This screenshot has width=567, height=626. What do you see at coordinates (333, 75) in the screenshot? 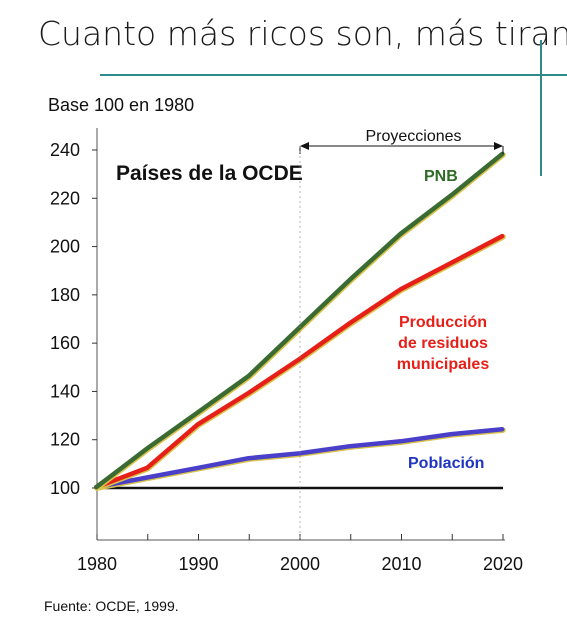
I see `header-rule` at bounding box center [333, 75].